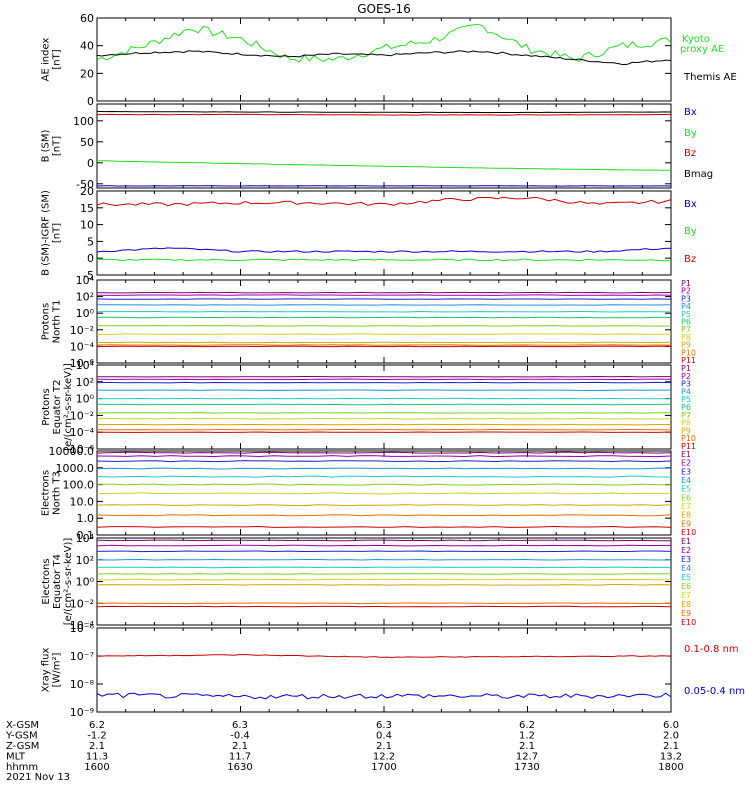 The width and height of the screenshot is (750, 800). Describe the element at coordinates (90, 241) in the screenshot. I see `bdiff-panel-ytick-label: 5` at that location.